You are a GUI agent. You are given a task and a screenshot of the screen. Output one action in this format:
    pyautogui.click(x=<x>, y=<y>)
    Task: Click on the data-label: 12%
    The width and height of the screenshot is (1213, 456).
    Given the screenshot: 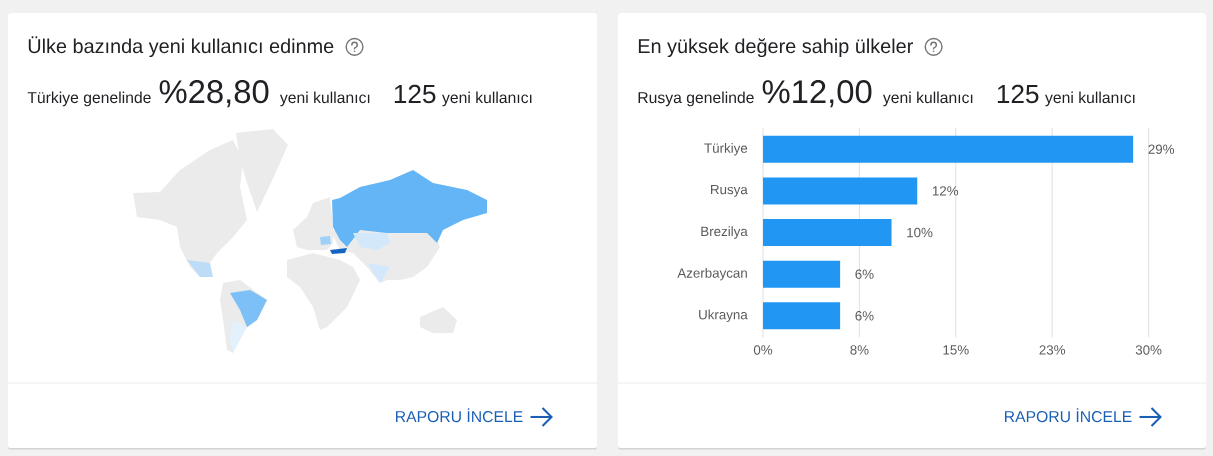 What is the action you would take?
    pyautogui.click(x=945, y=191)
    